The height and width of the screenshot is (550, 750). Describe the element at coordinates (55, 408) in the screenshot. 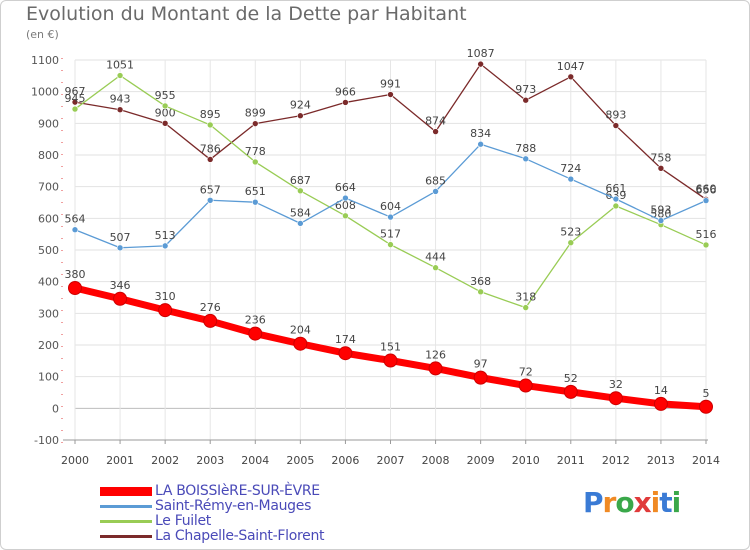

I see `y-tick-label: 0` at that location.